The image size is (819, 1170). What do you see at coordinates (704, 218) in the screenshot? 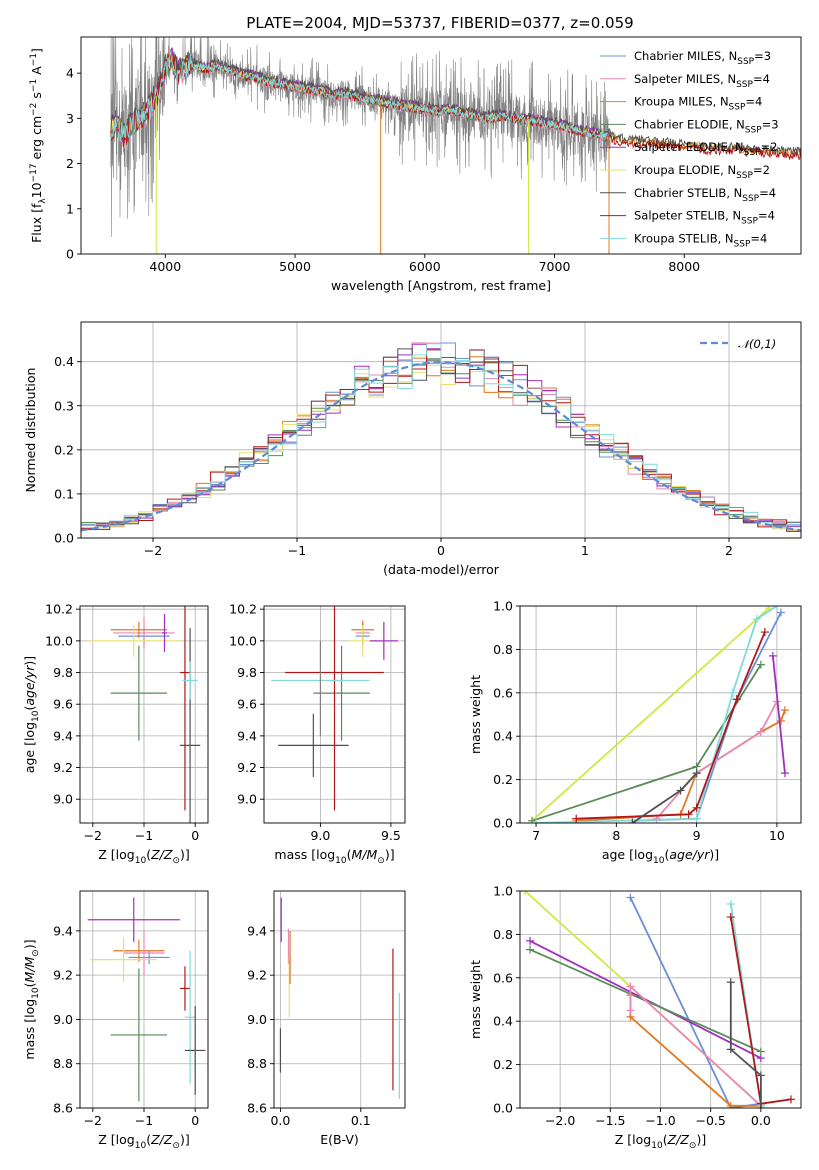
I see `legend-entry: Salpeter STELIB, NSSP​=4` at bounding box center [704, 218].